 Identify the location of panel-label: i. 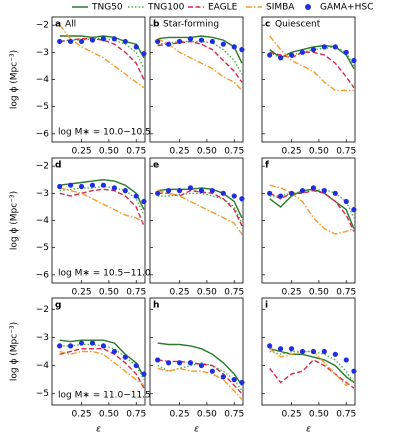
(266, 306).